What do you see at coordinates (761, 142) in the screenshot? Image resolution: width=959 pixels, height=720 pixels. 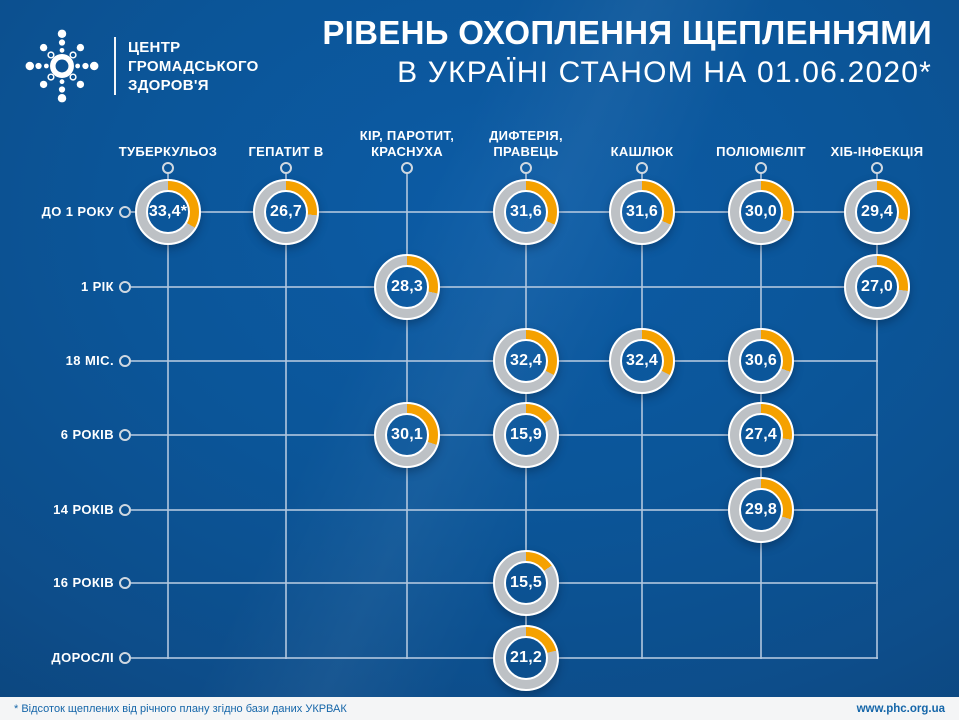 I see `column-header-poliomiyelit: ПОЛІОМІЄЛІТ` at bounding box center [761, 142].